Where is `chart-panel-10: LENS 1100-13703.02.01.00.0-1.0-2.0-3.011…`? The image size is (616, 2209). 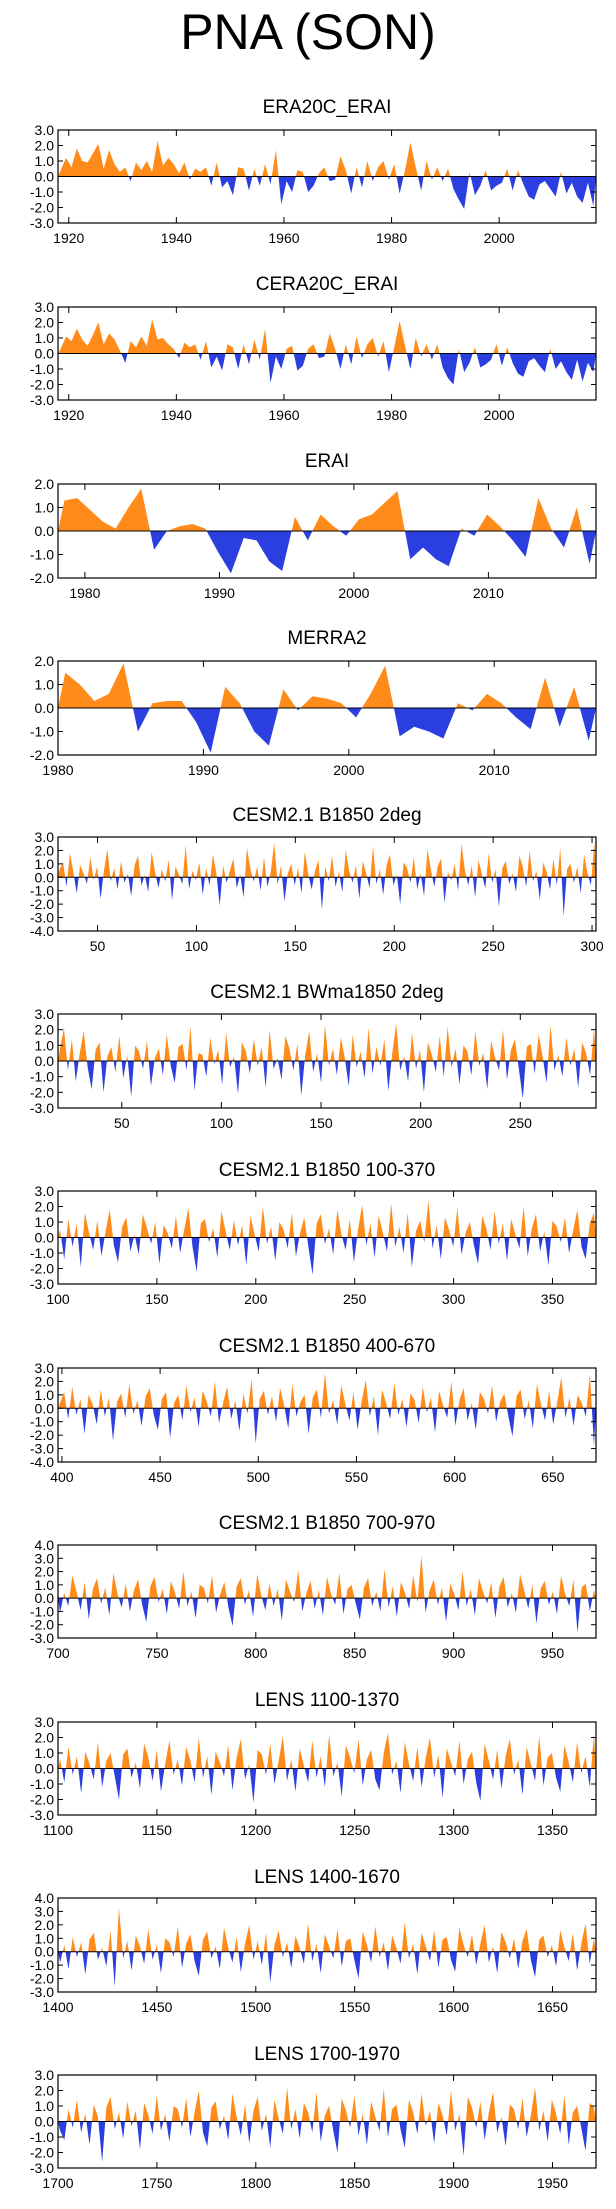
chart-panel-10: LENS 1100-13703.02.01.00.0-1.0-2.0-3.011… is located at coordinates (313, 1764).